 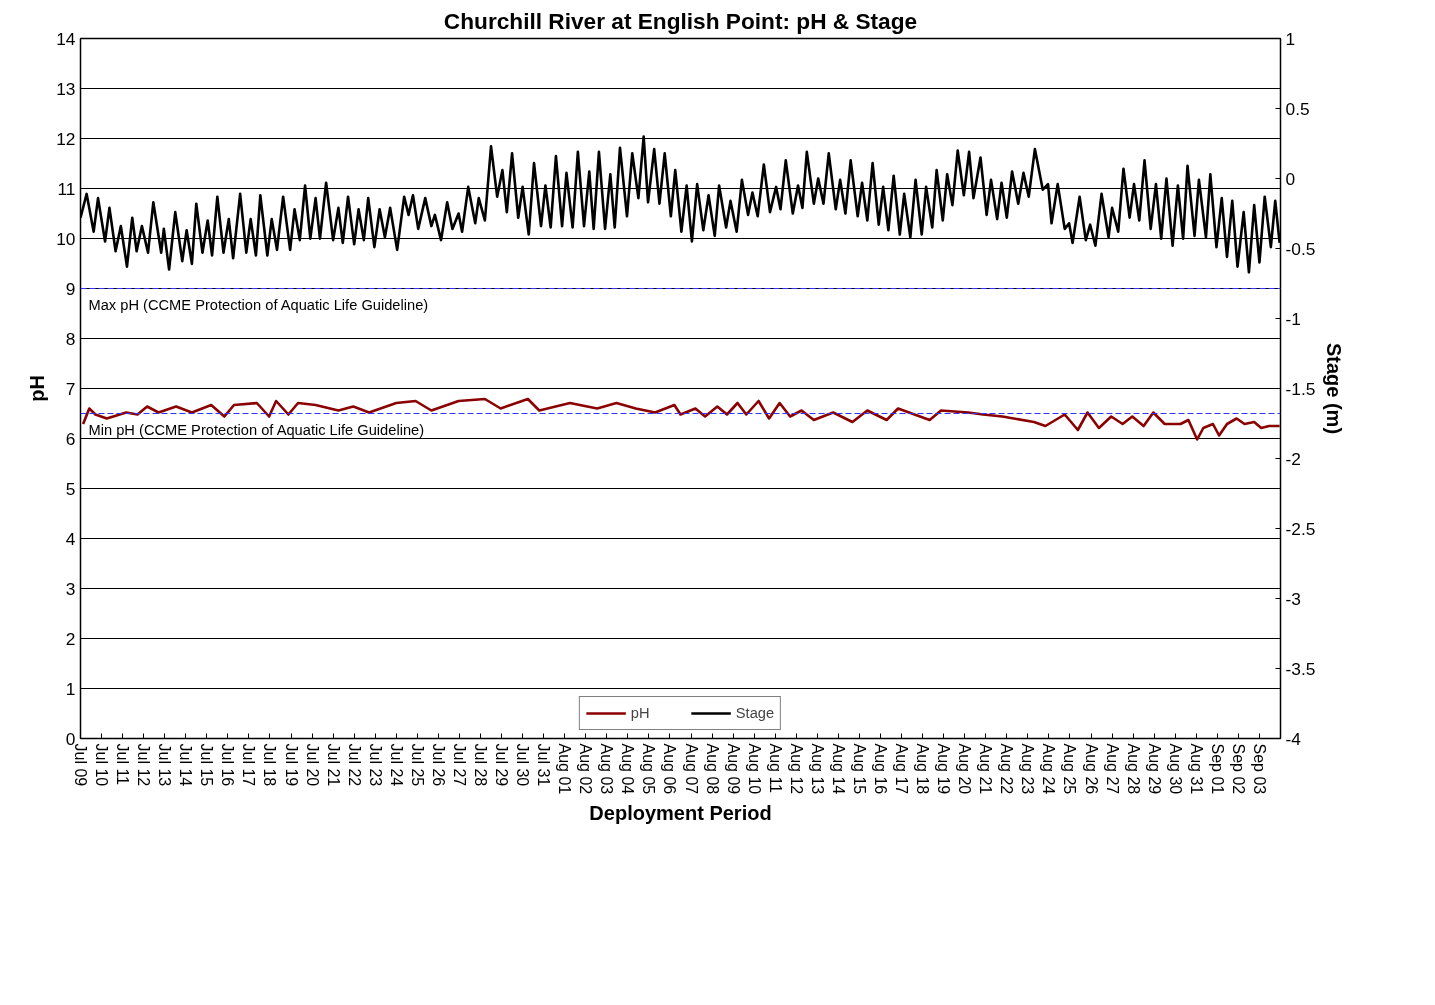 I want to click on x-tick-label: Jul 24, so click(x=396, y=765).